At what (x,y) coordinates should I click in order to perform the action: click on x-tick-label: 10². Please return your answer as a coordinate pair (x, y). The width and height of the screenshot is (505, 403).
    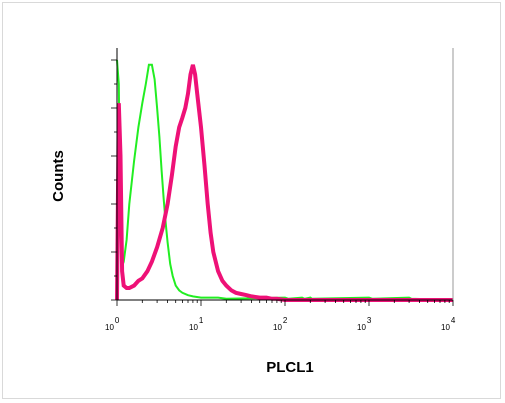
    Looking at the image, I should click on (280, 324).